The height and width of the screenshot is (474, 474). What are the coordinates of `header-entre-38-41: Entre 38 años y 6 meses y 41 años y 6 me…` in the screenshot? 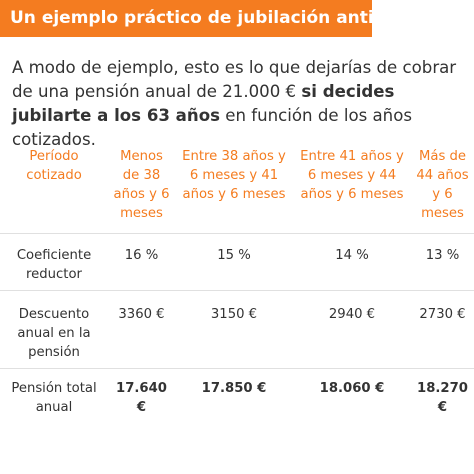 It's located at (234, 175).